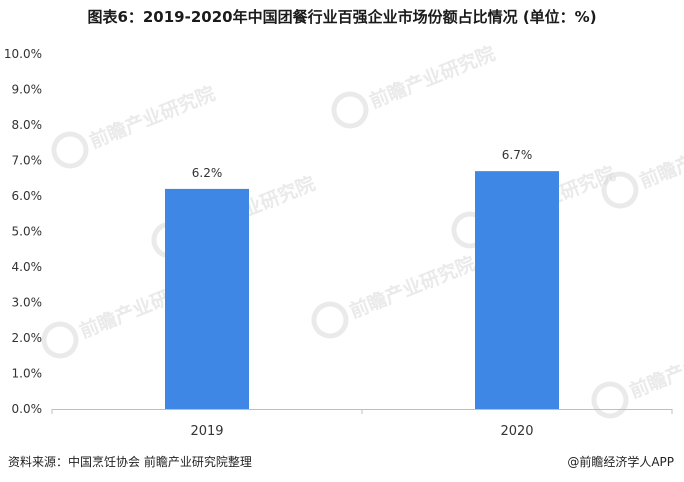 This screenshot has height=482, width=684. What do you see at coordinates (342, 17) in the screenshot?
I see `chart-title: 图表6：2019-2020年中国团餐行业百强企业市场份额占比情况 (单位：%)` at bounding box center [342, 17].